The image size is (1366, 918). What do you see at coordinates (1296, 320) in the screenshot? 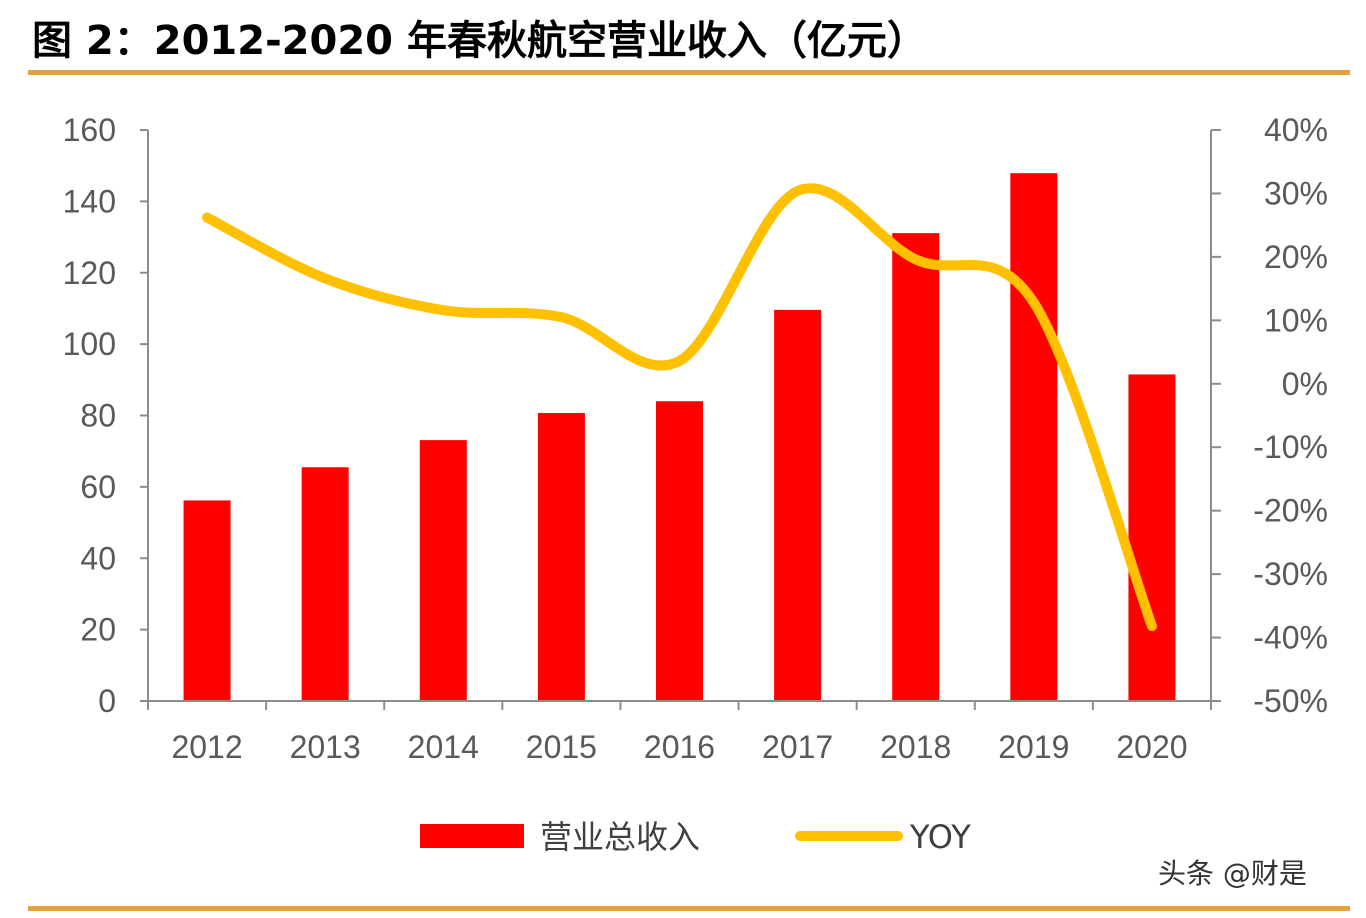
I see `right-tick-label: 10%` at bounding box center [1296, 320].